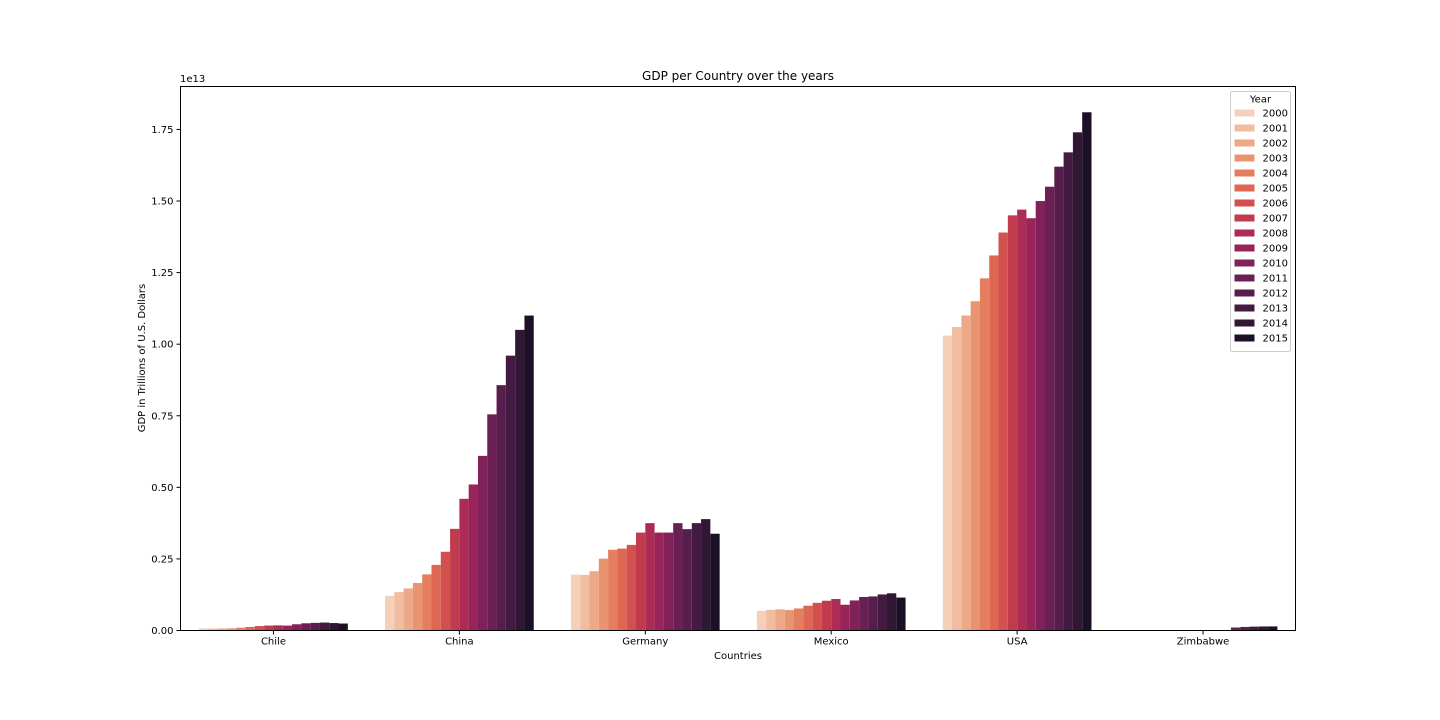 The image size is (1440, 720). What do you see at coordinates (1275, 159) in the screenshot?
I see `legend-label-2003: 2003` at bounding box center [1275, 159].